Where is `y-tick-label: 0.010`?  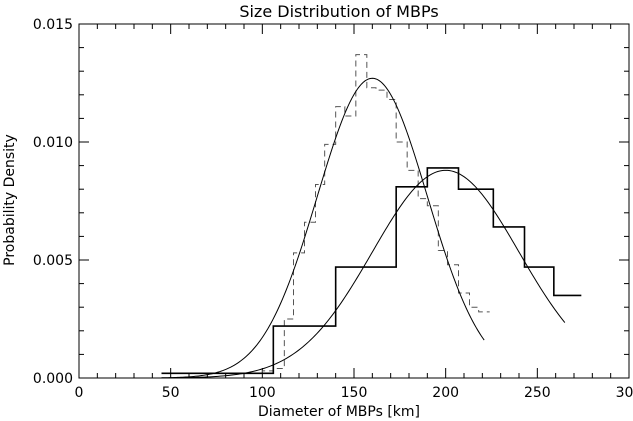 y-tick-label: 0.010 is located at coordinates (53, 143).